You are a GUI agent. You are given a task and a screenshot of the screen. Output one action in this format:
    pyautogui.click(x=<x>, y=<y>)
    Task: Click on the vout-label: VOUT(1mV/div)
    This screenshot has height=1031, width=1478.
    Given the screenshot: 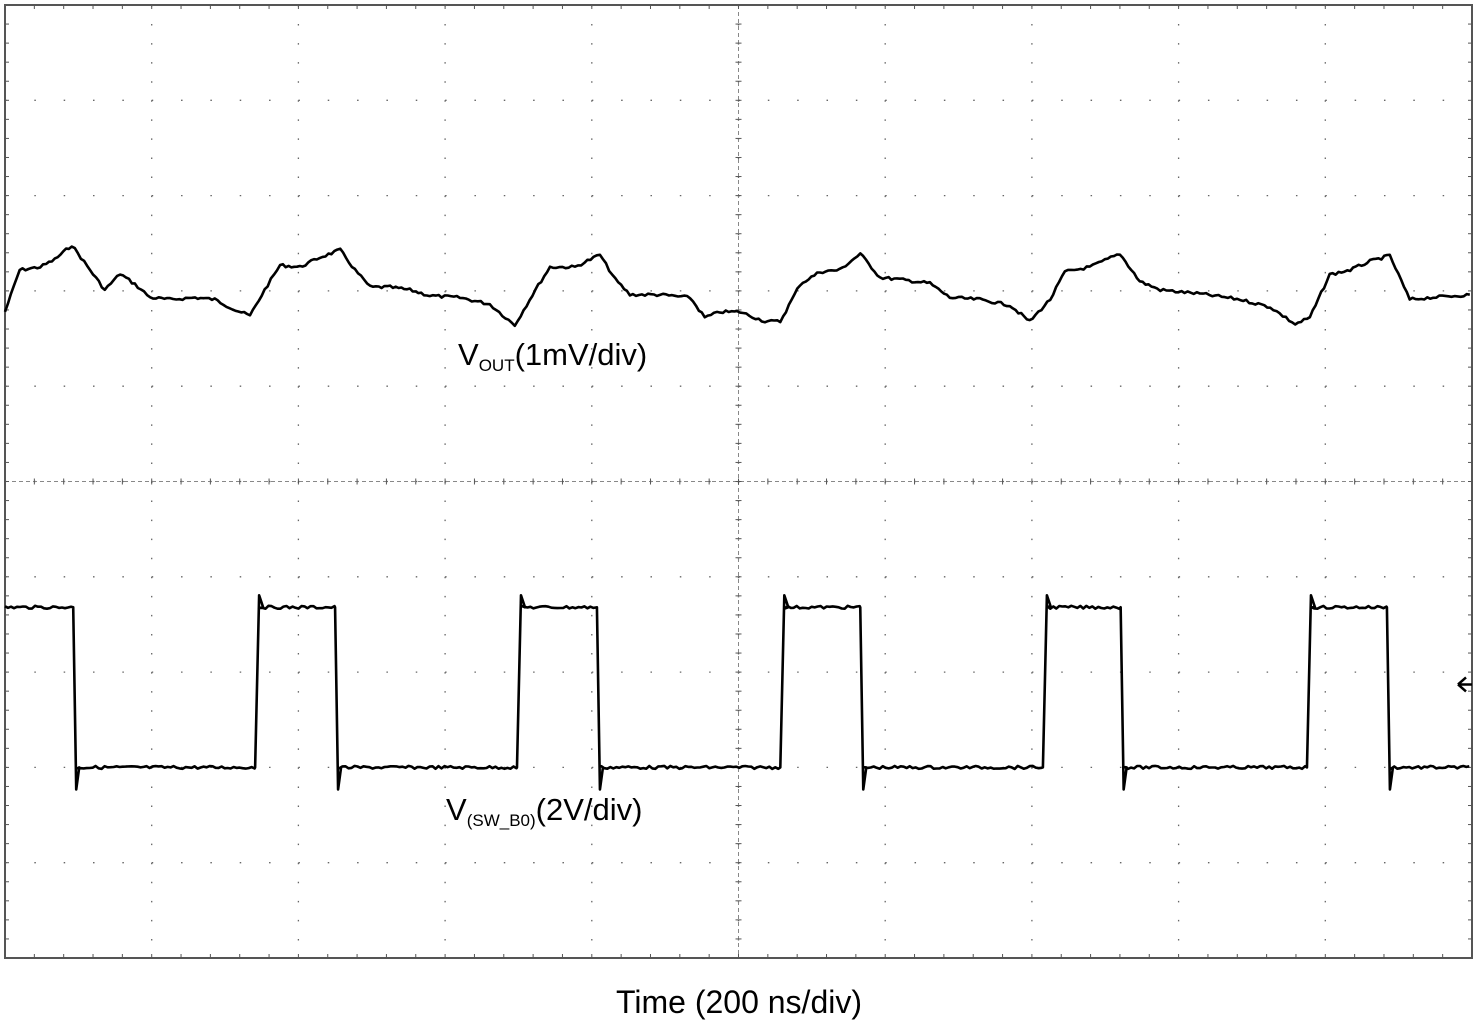 What is the action you would take?
    pyautogui.click(x=552, y=356)
    